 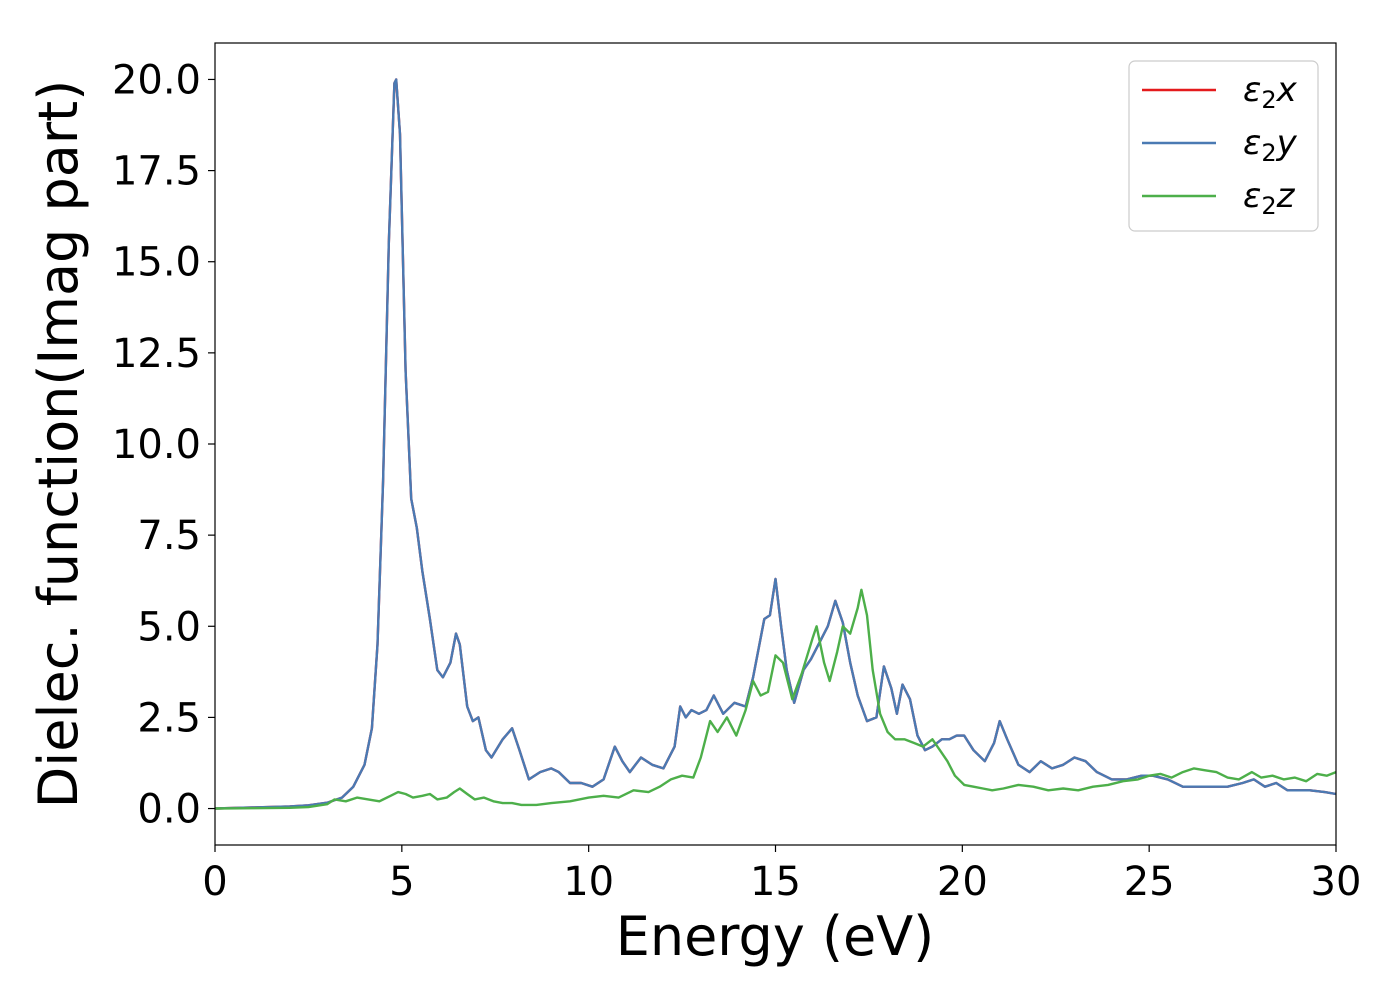 I want to click on y-tick-label: 0.0, so click(x=169, y=810).